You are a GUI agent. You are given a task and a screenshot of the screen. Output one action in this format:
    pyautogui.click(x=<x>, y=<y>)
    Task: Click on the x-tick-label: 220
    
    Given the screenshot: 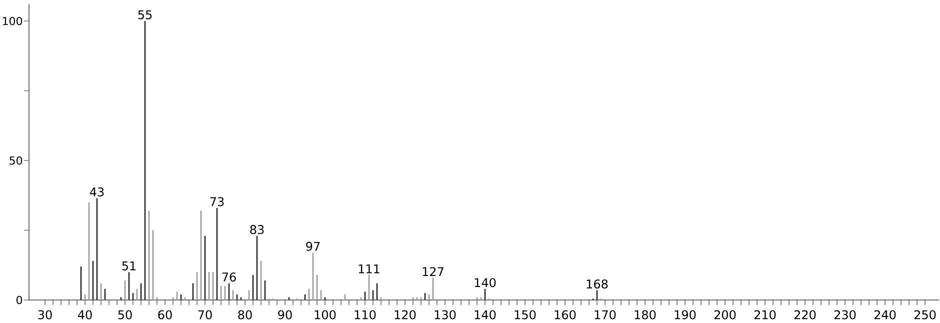 What is the action you would take?
    pyautogui.click(x=805, y=315)
    